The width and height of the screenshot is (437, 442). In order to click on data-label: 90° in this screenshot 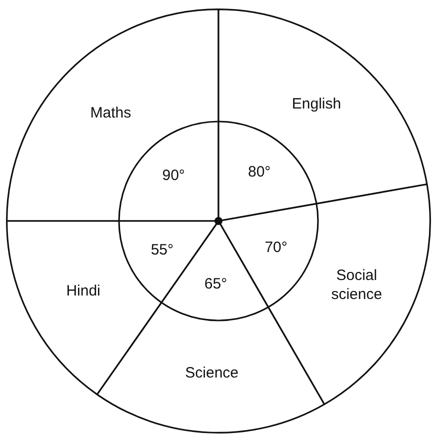, I will do `click(173, 175)`.